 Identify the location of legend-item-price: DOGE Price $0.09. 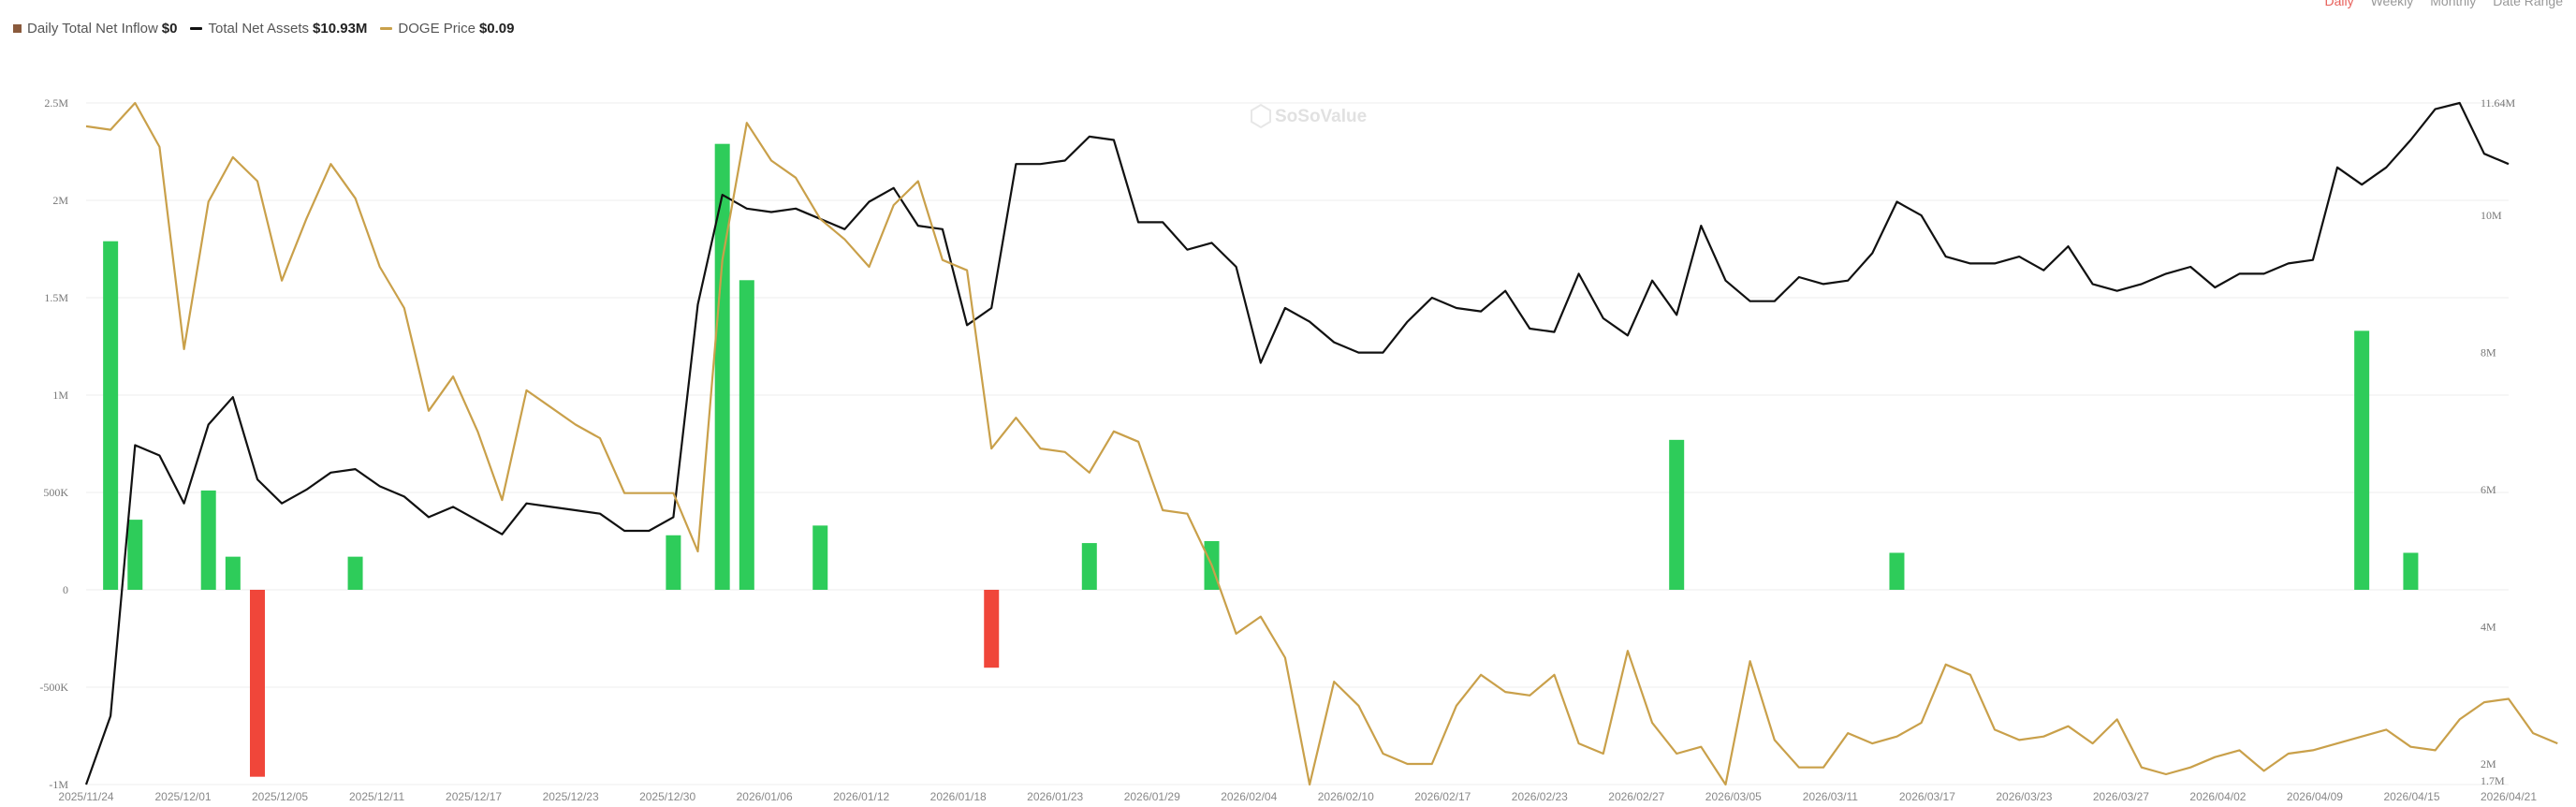
(447, 29).